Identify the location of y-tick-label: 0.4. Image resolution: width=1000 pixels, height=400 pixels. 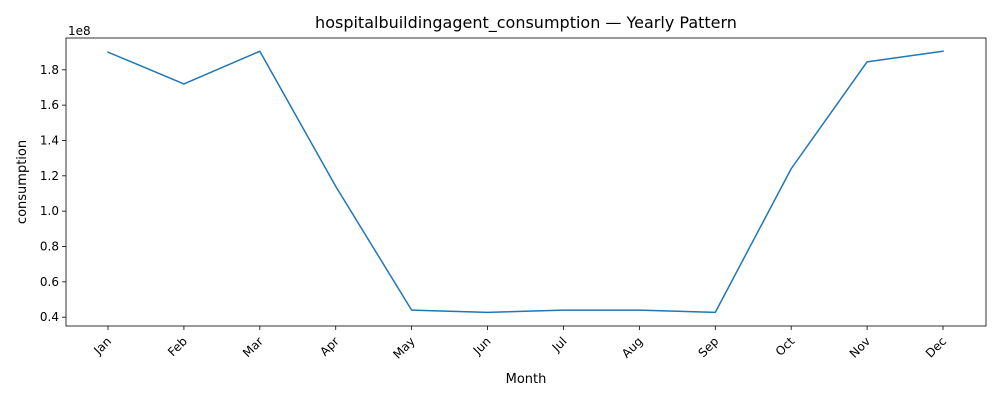
(49, 317).